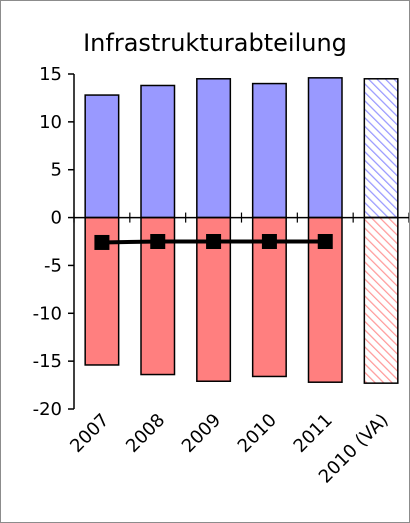 This screenshot has height=523, width=410. Describe the element at coordinates (47, 361) in the screenshot. I see `y-tick-label: -15` at that location.